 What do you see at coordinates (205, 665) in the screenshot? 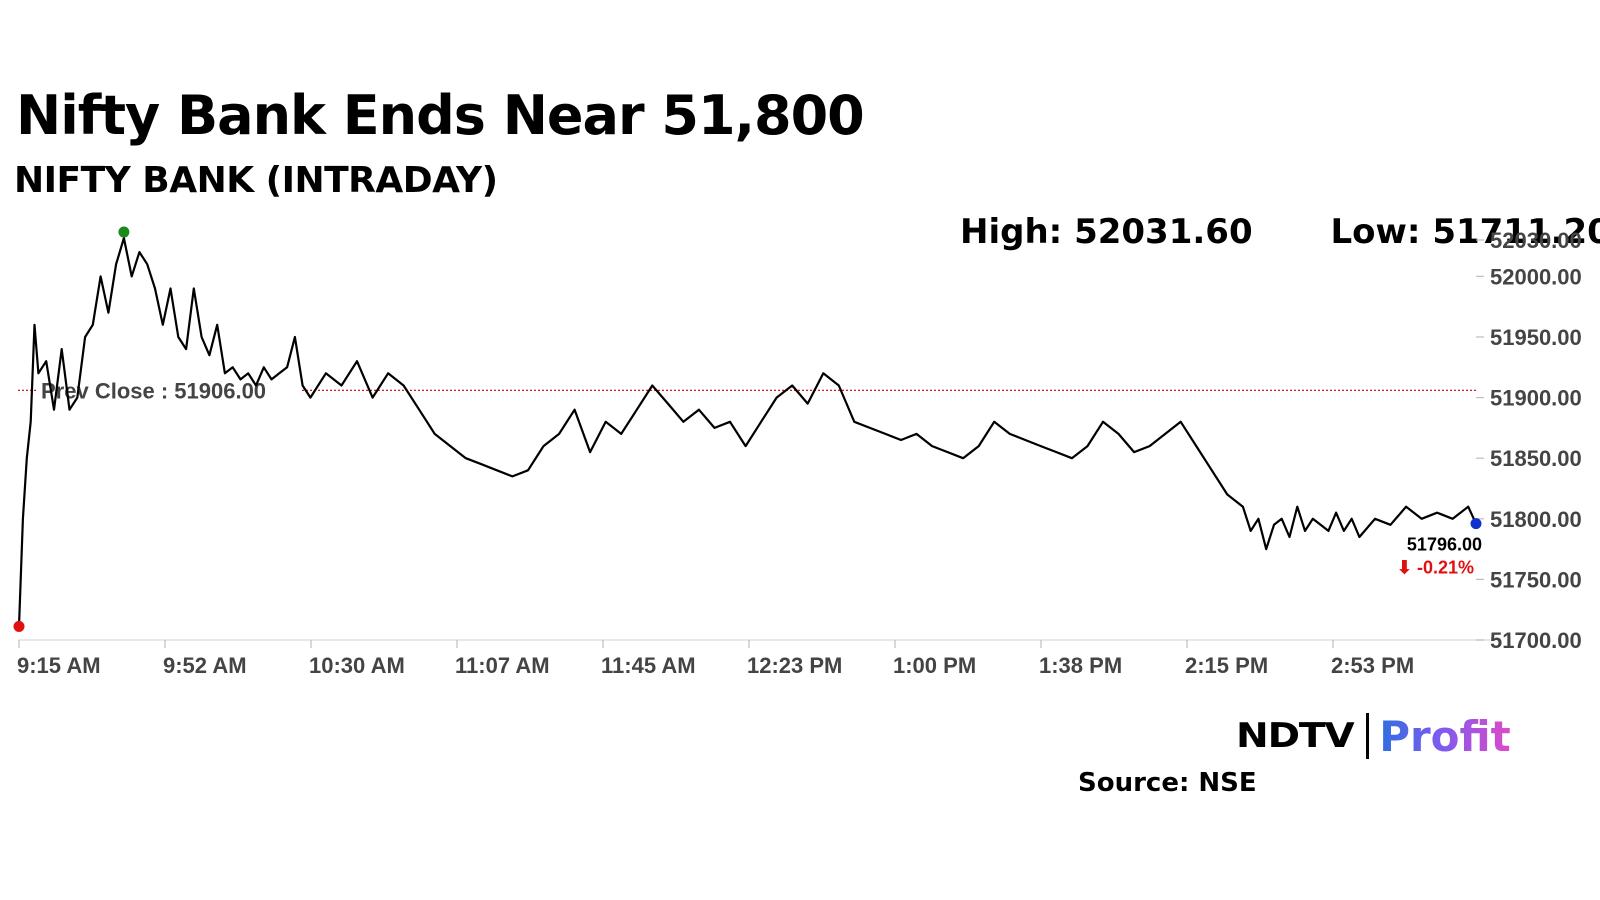
I see `x-tick-label: 9:52 AM` at bounding box center [205, 665].